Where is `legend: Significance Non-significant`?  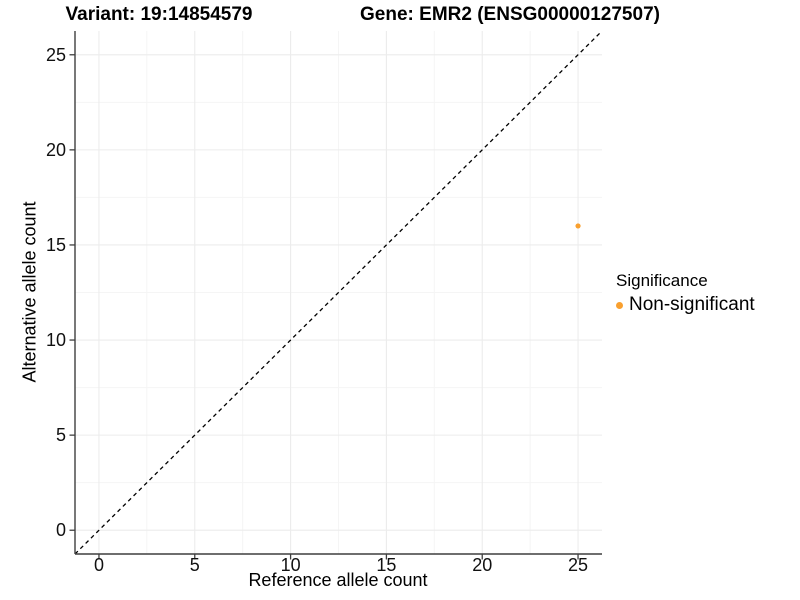
legend: Significance Non-significant is located at coordinates (685, 293).